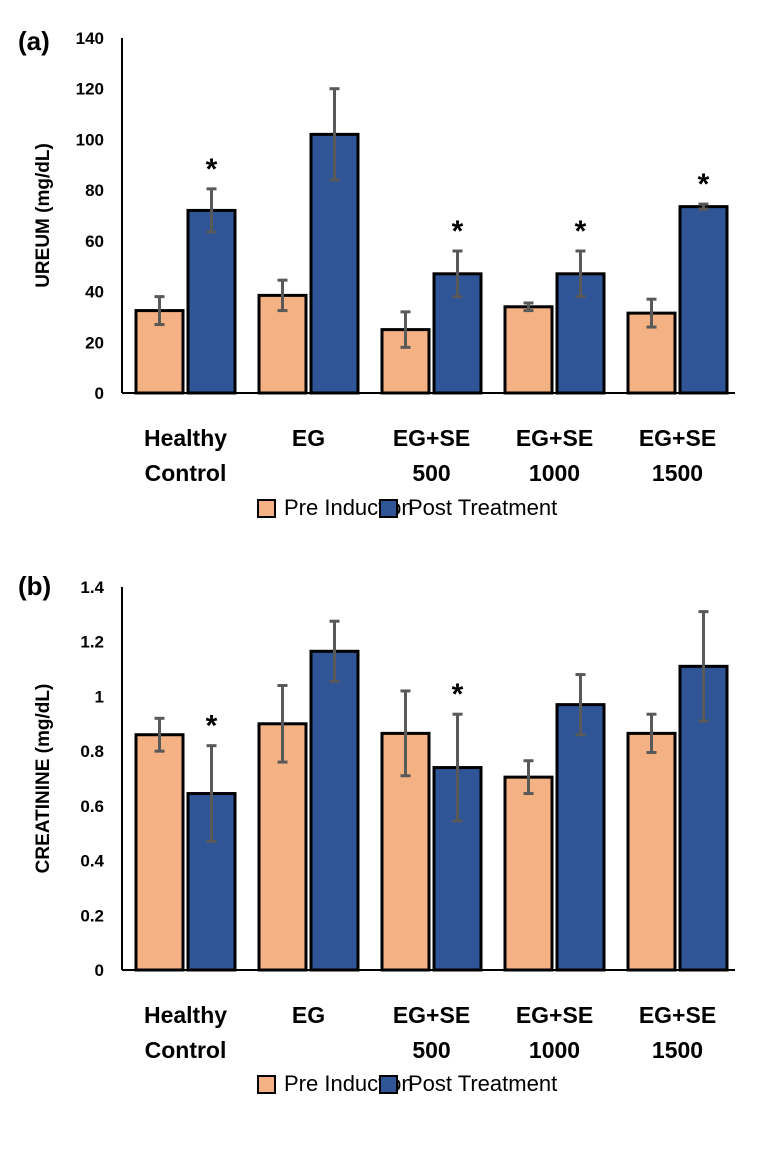 The height and width of the screenshot is (1157, 759). Describe the element at coordinates (94, 190) in the screenshot. I see `y-tick-label: 80` at that location.